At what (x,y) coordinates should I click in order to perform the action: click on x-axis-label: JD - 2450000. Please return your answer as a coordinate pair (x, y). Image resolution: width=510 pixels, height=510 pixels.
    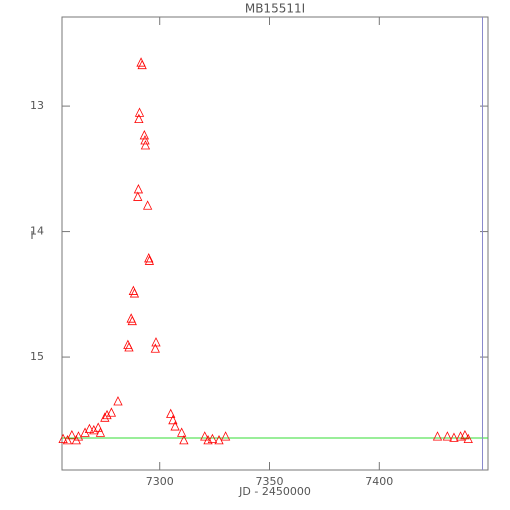
    Looking at the image, I should click on (274, 491).